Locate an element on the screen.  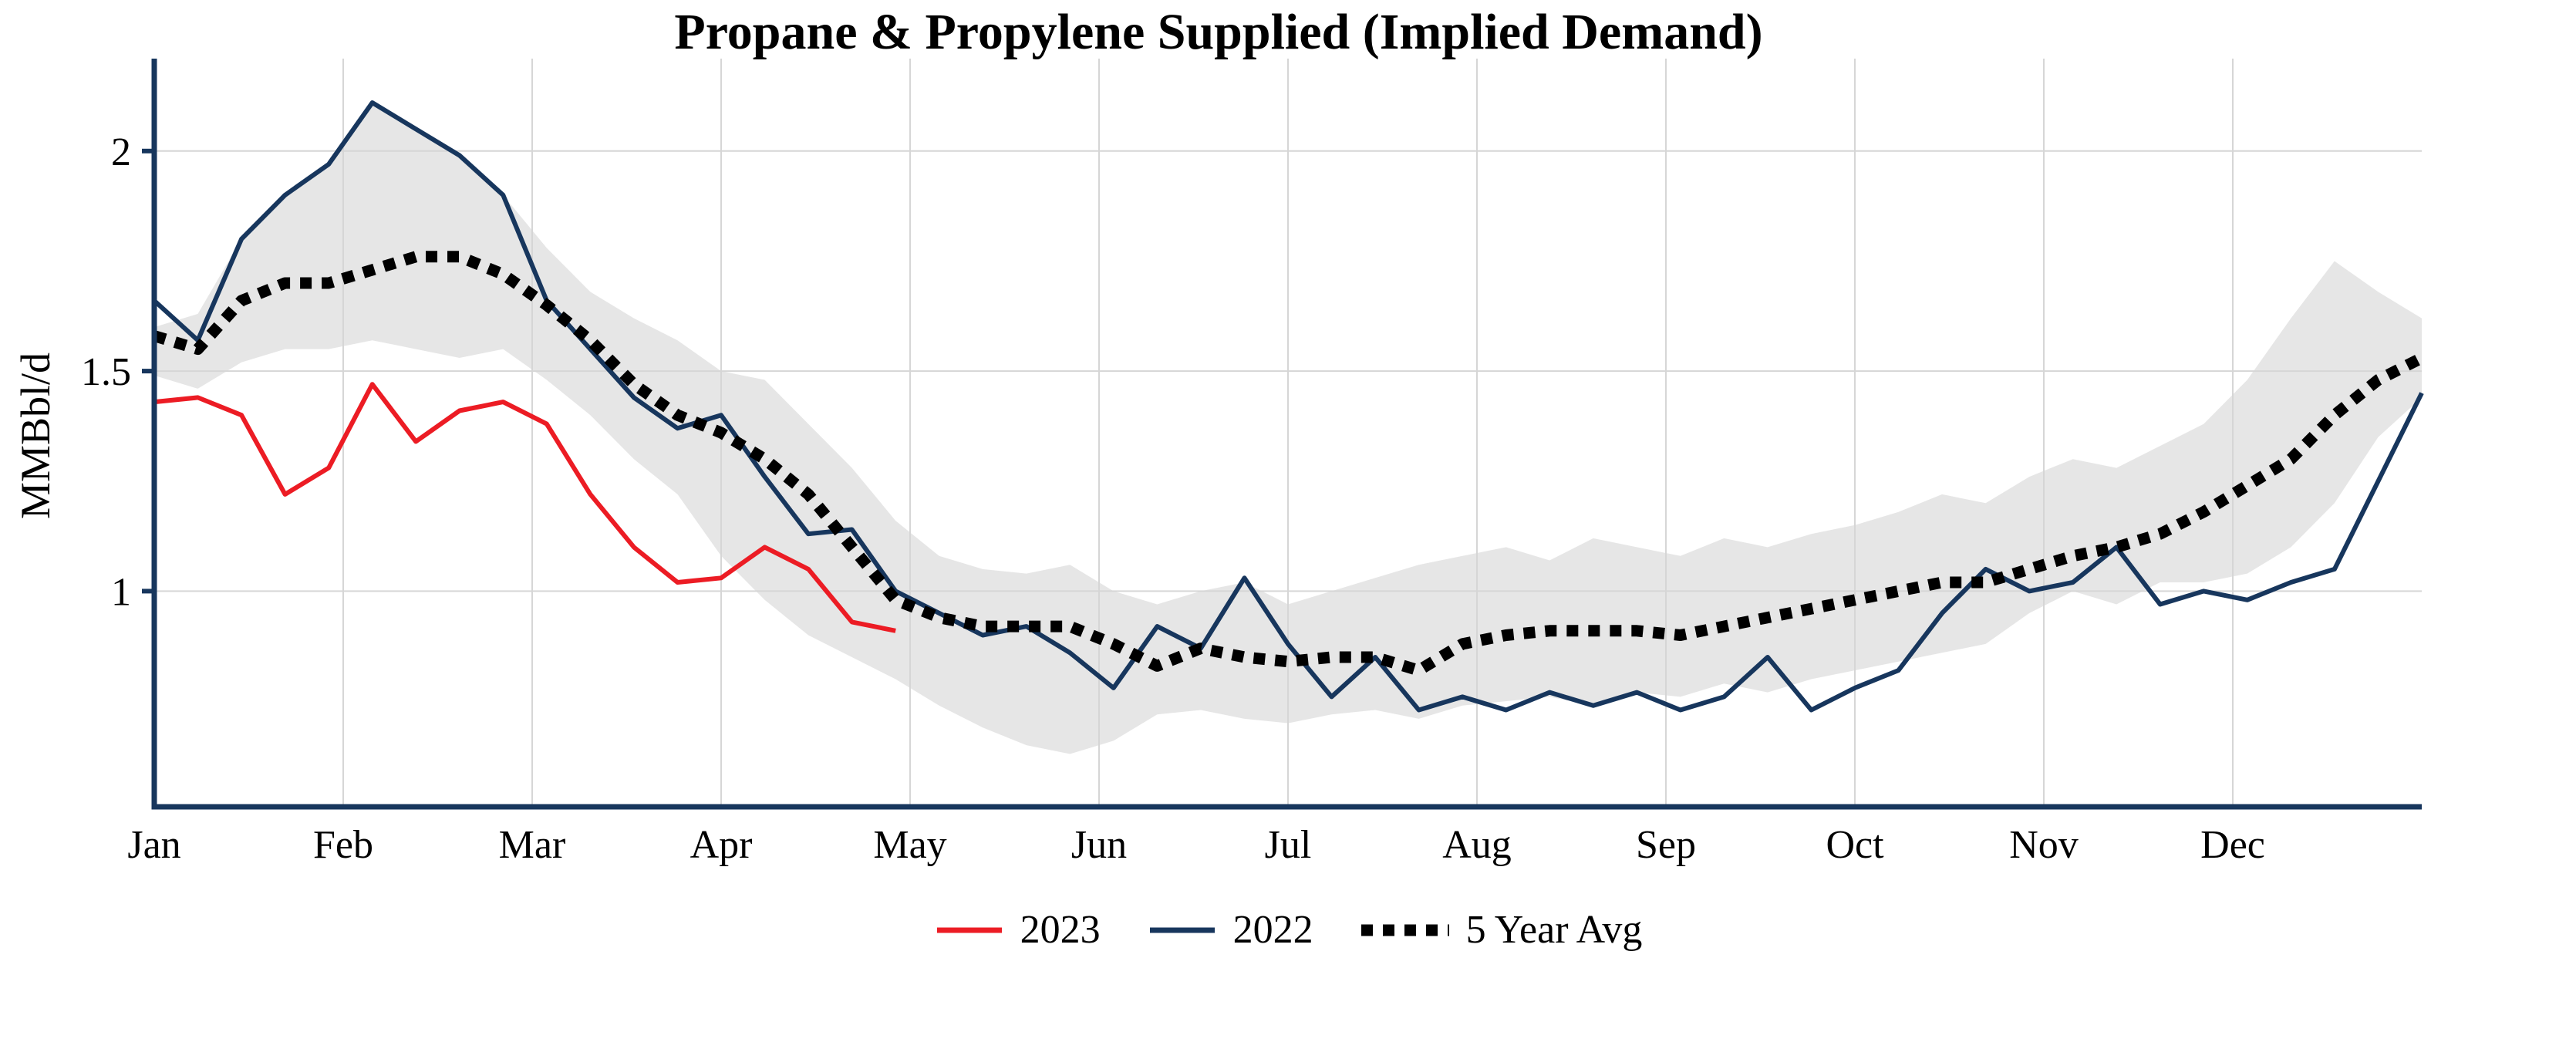
legend-swatch-2023-line is located at coordinates (969, 930).